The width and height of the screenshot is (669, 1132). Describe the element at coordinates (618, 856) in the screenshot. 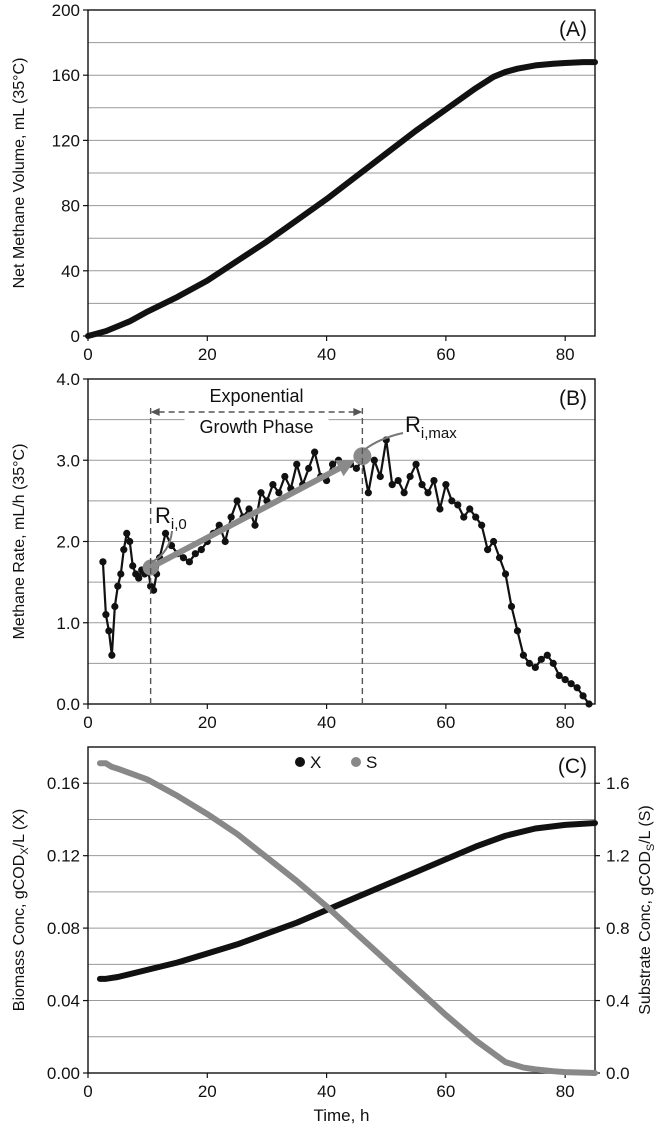

I see `y2-tick-label: 1.2` at that location.